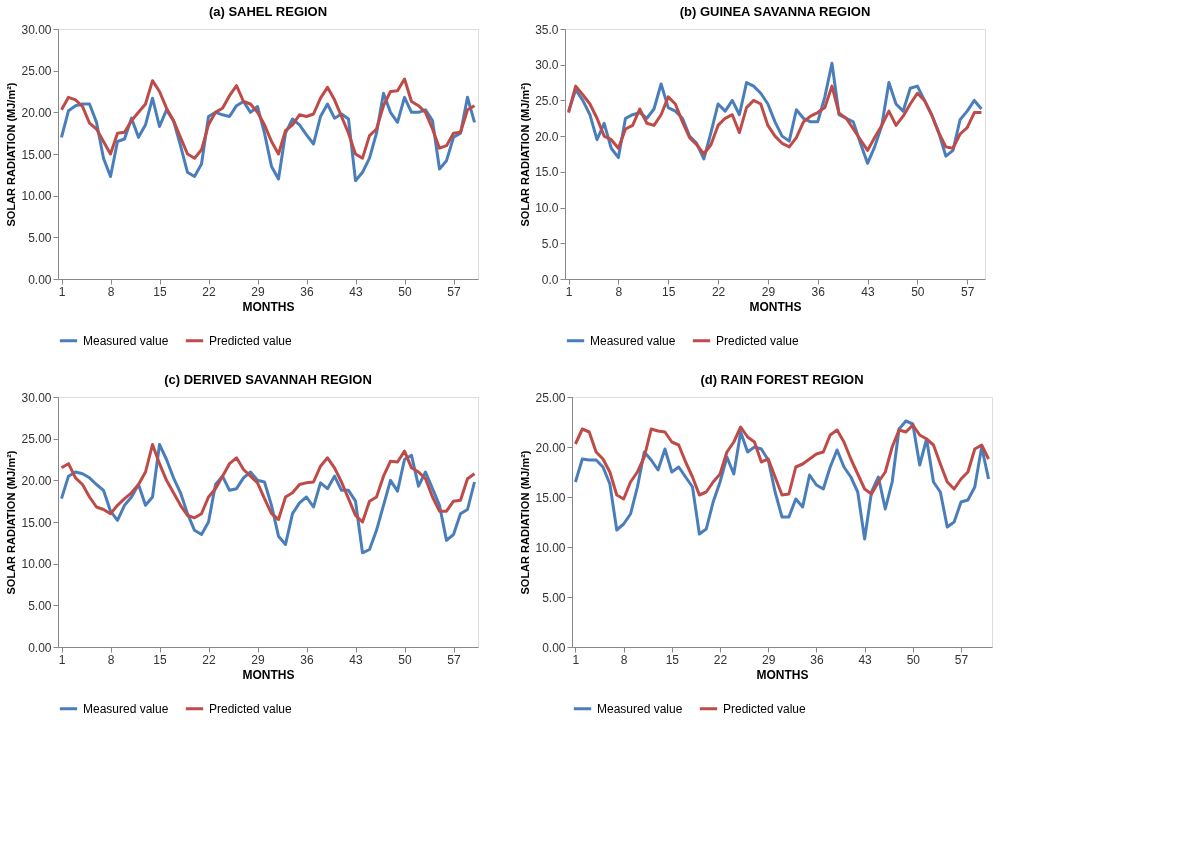  What do you see at coordinates (547, 208) in the screenshot?
I see `y-tick-label: 10.0` at bounding box center [547, 208].